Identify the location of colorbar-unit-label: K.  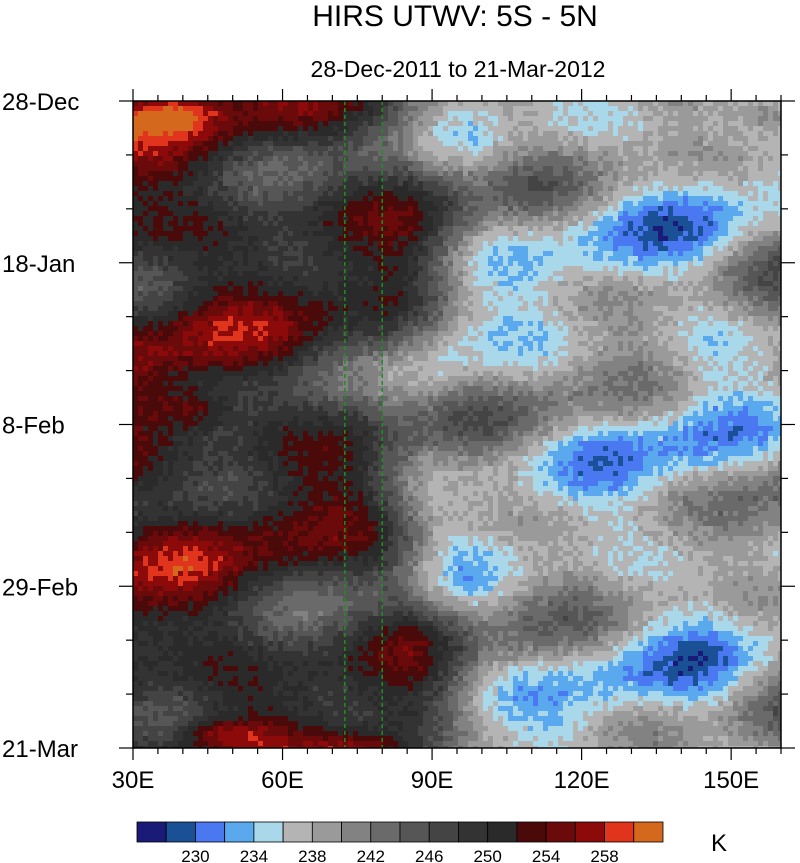
(719, 843).